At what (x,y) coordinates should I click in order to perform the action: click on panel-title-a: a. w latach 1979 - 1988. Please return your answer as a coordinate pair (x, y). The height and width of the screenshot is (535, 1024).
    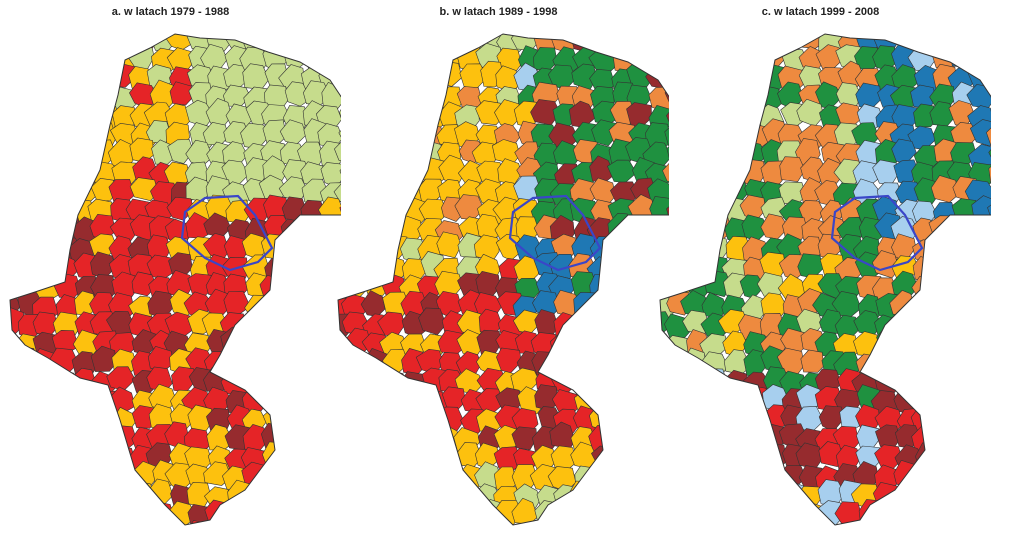
    Looking at the image, I should click on (170, 12).